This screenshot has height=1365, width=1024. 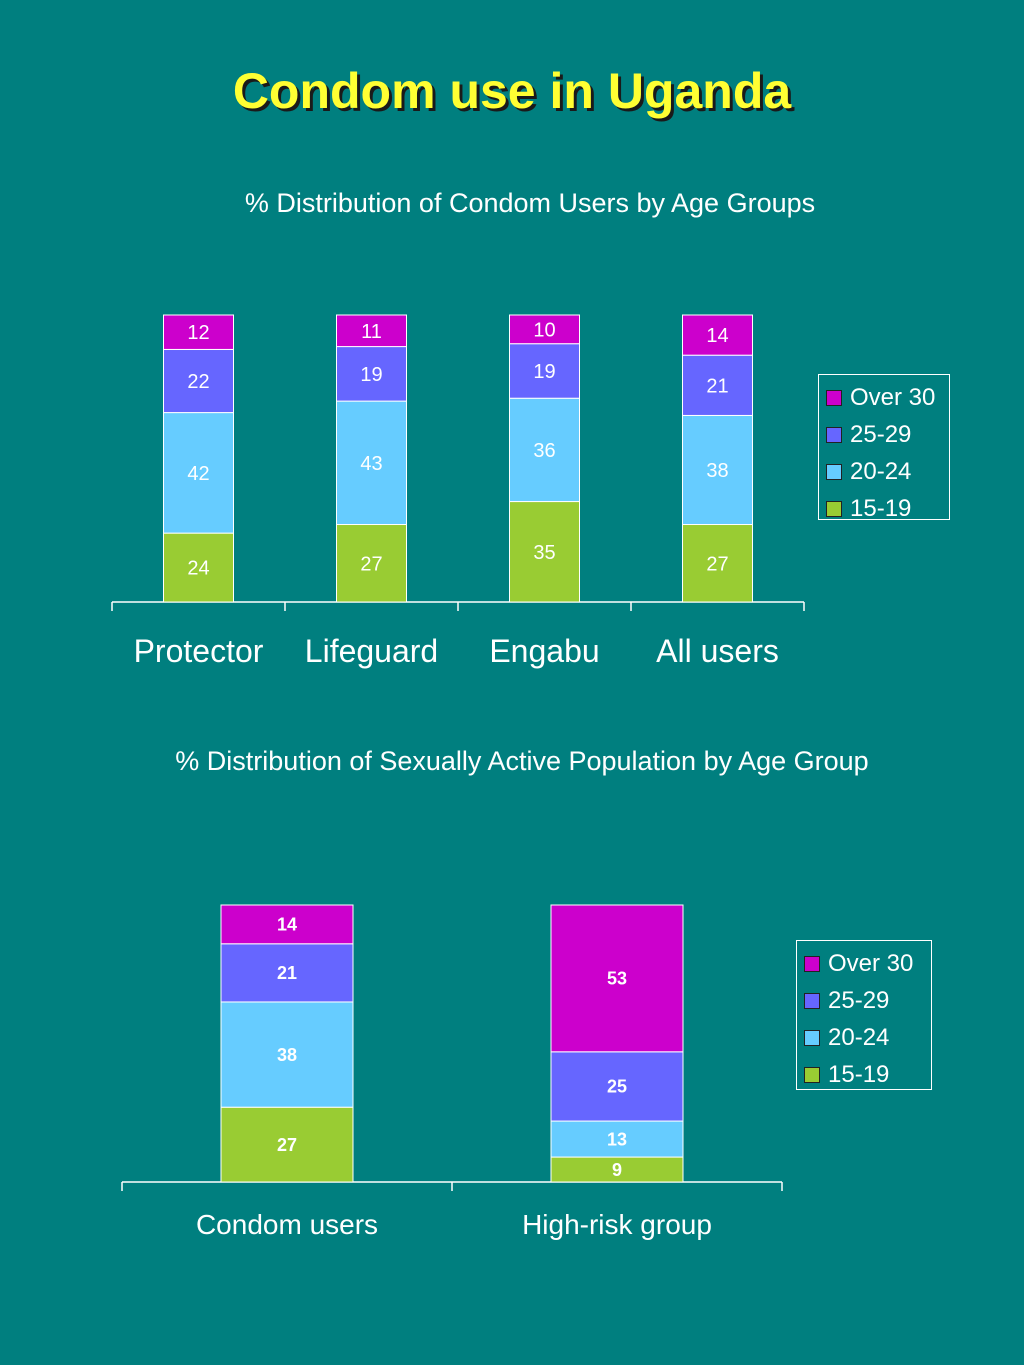 I want to click on data-label-engabu-over-30: 10, so click(x=544, y=330).